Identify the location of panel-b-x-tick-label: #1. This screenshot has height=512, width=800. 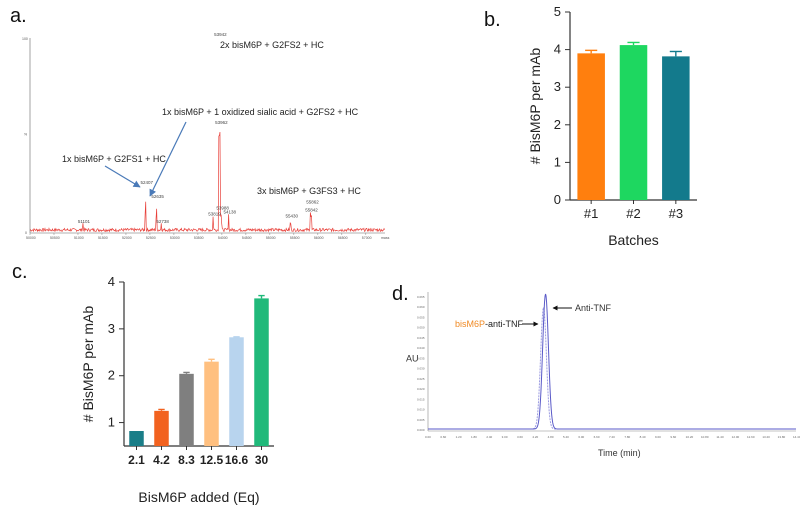
(591, 213).